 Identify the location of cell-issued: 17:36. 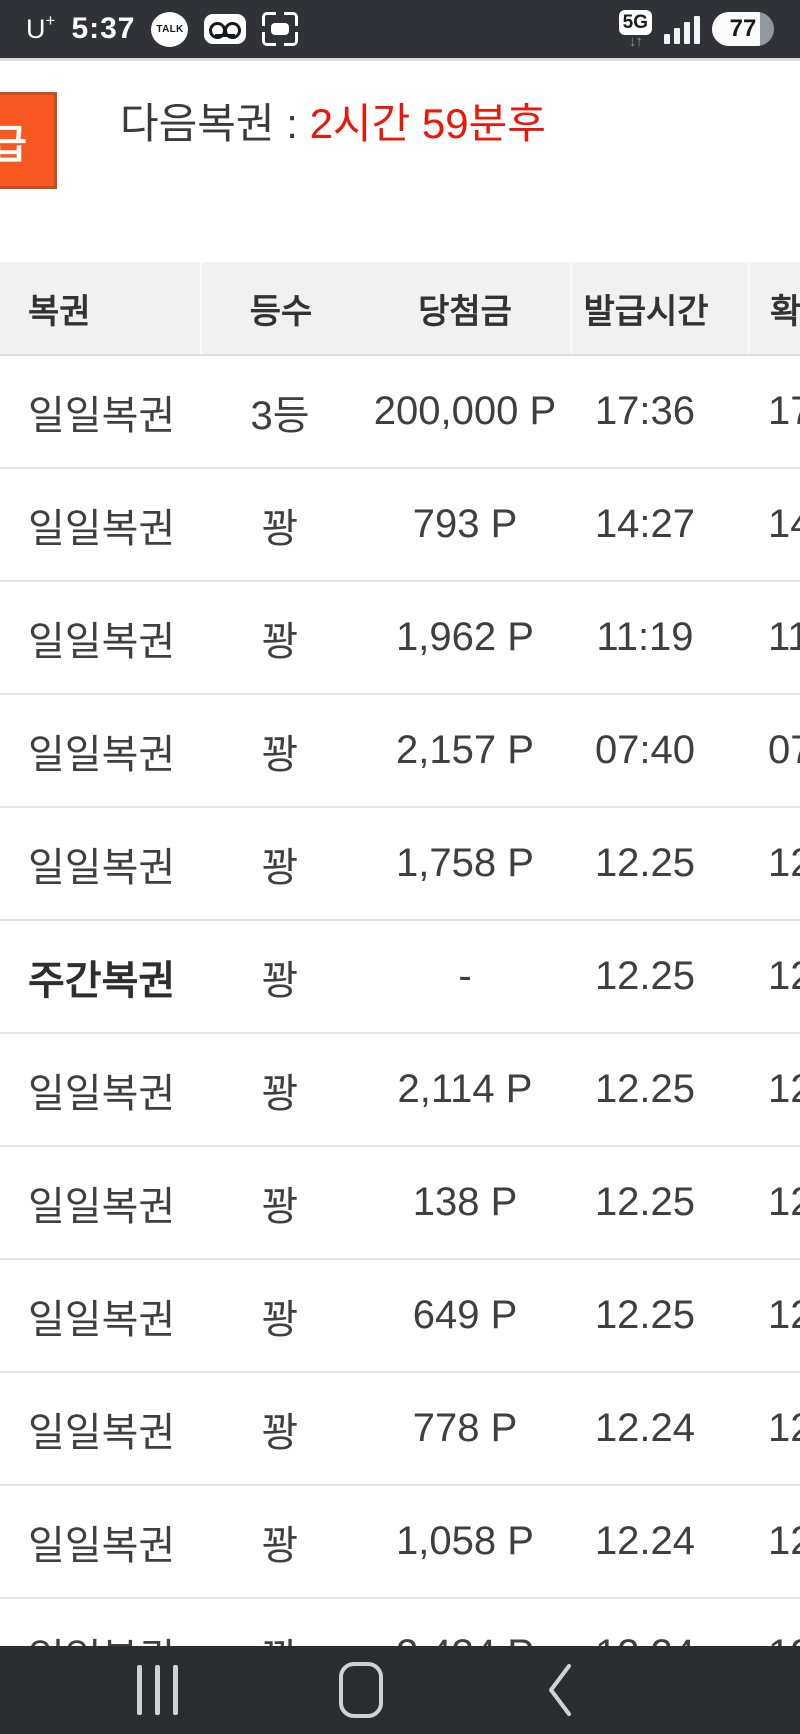
(645, 411).